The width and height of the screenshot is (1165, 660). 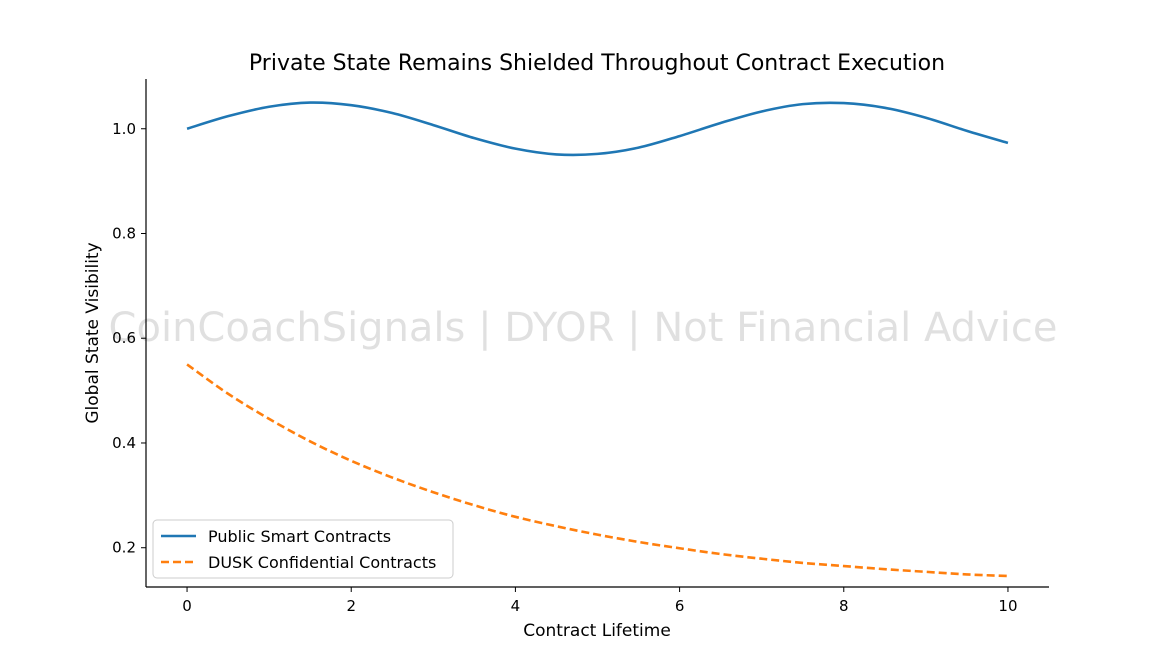 I want to click on x-axis-label: Contract Lifetime, so click(x=597, y=631).